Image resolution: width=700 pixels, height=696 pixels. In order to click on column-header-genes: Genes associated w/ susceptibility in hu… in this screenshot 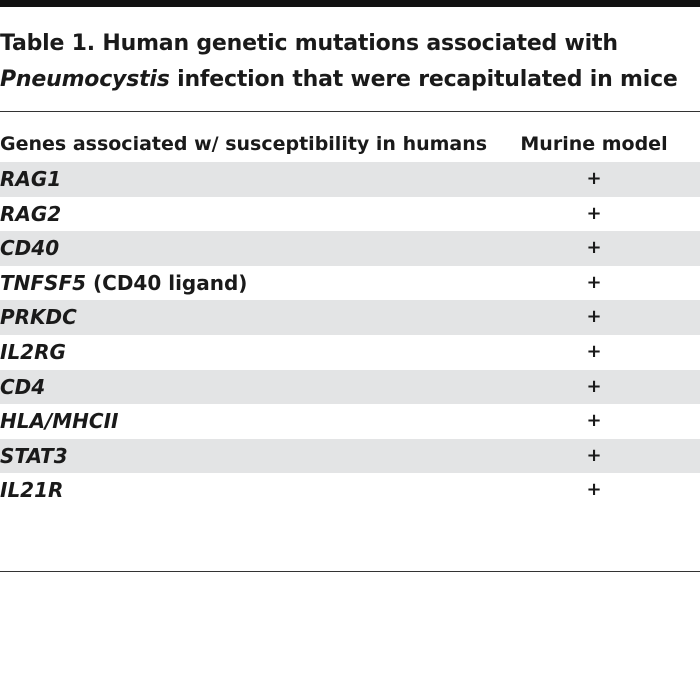, I will do `click(244, 144)`.